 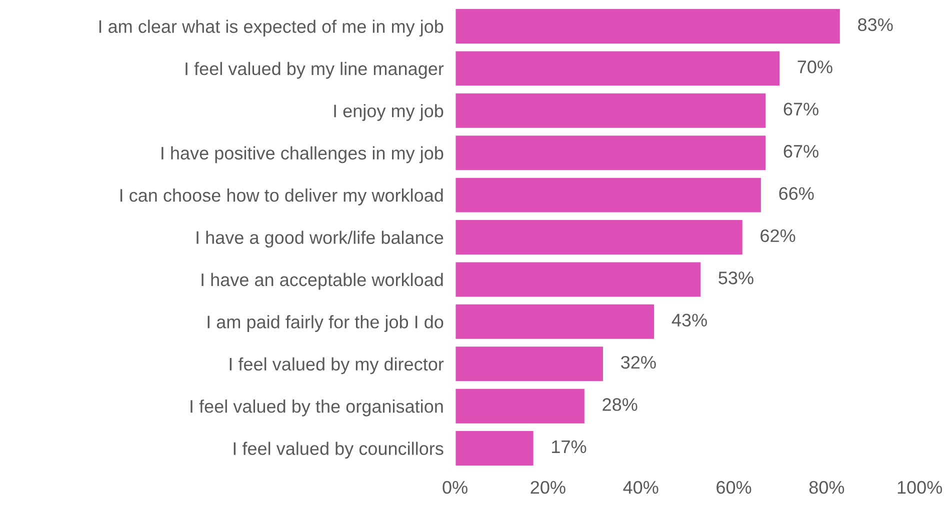 I want to click on data-label: 66%, so click(x=796, y=193).